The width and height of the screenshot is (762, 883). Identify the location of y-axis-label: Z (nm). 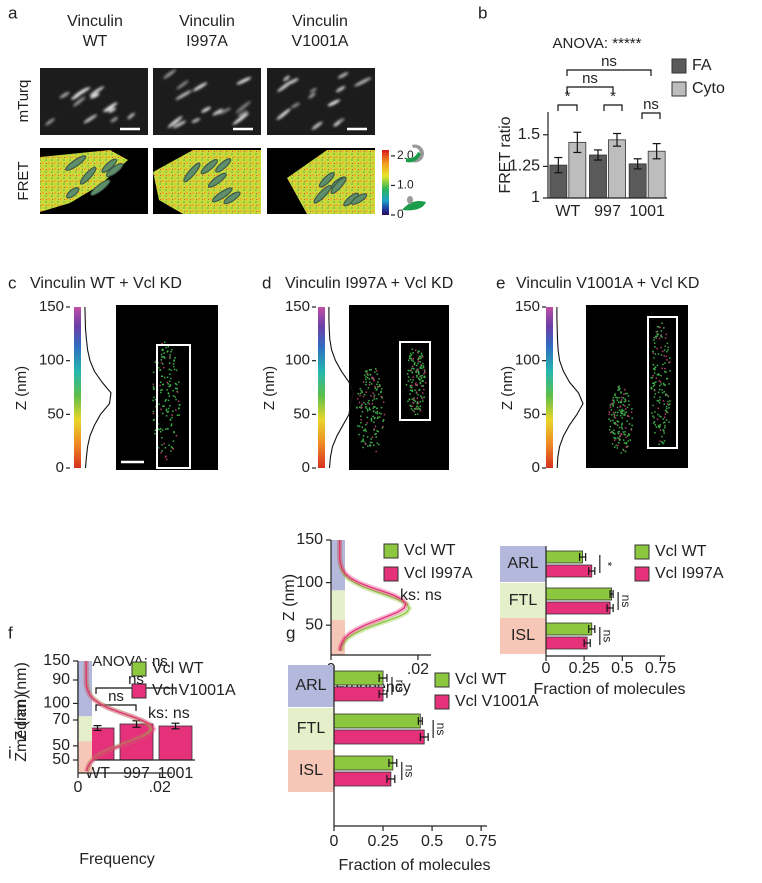
(507, 388).